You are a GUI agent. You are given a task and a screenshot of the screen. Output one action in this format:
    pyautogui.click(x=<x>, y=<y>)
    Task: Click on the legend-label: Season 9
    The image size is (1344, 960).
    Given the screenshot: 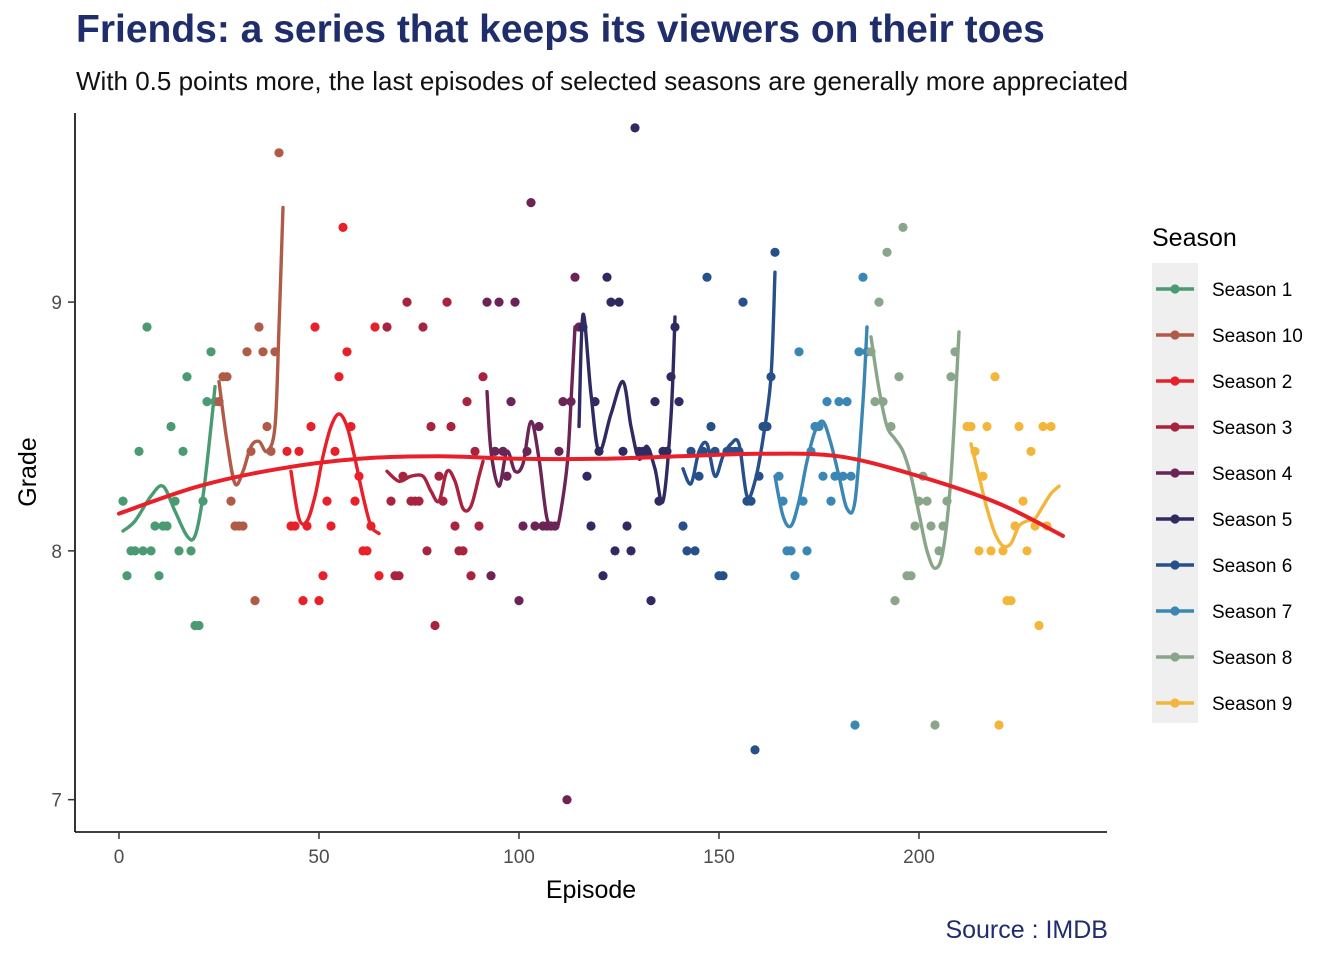 What is the action you would take?
    pyautogui.click(x=1252, y=704)
    